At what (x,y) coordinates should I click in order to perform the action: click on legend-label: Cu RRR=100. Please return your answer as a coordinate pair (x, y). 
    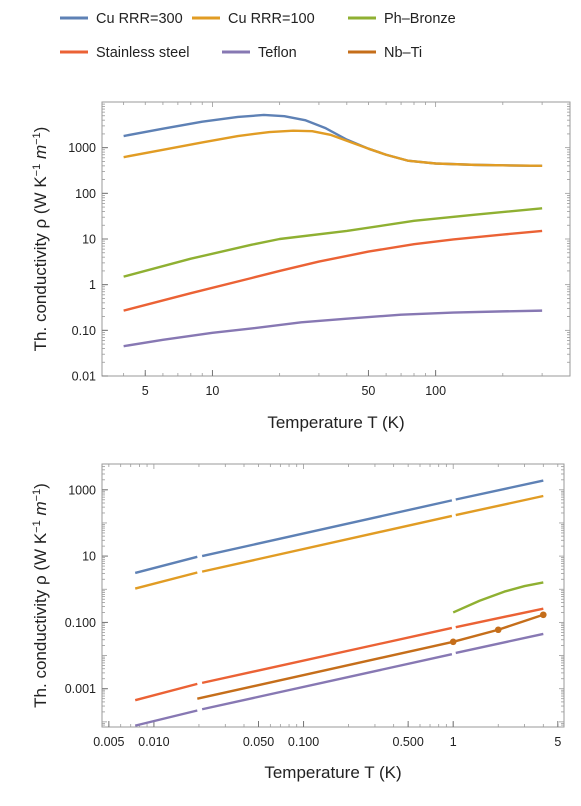
    Looking at the image, I should click on (271, 19).